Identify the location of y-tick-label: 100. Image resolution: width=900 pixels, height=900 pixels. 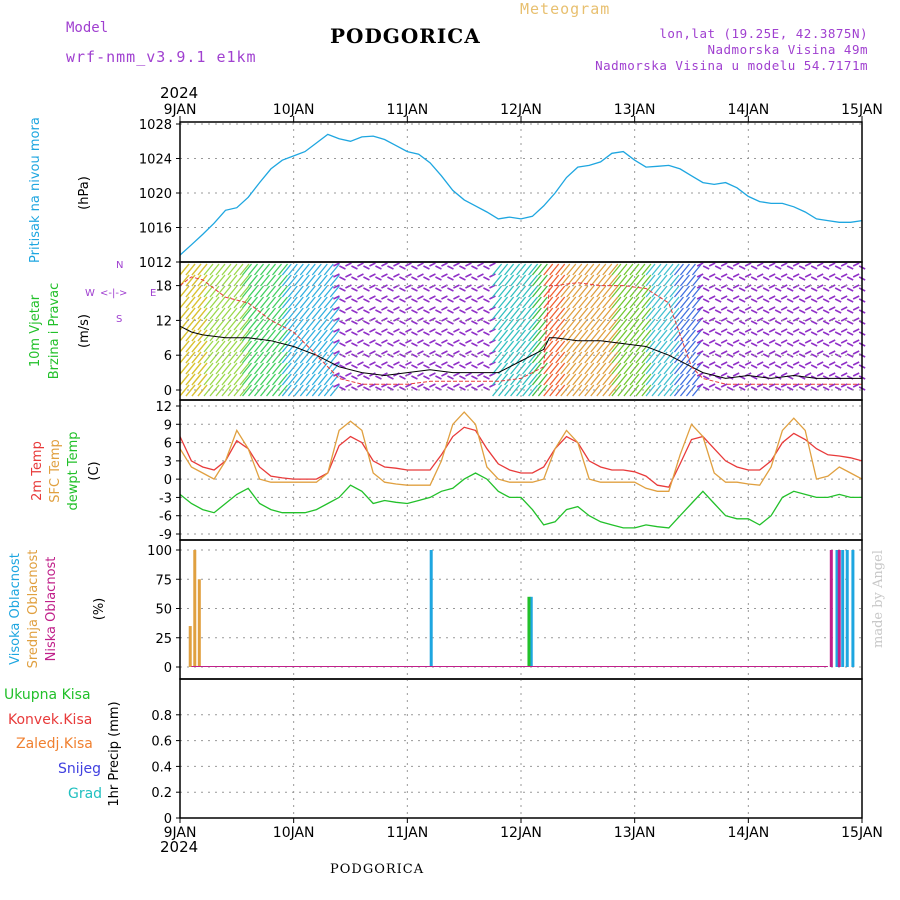
(159, 551).